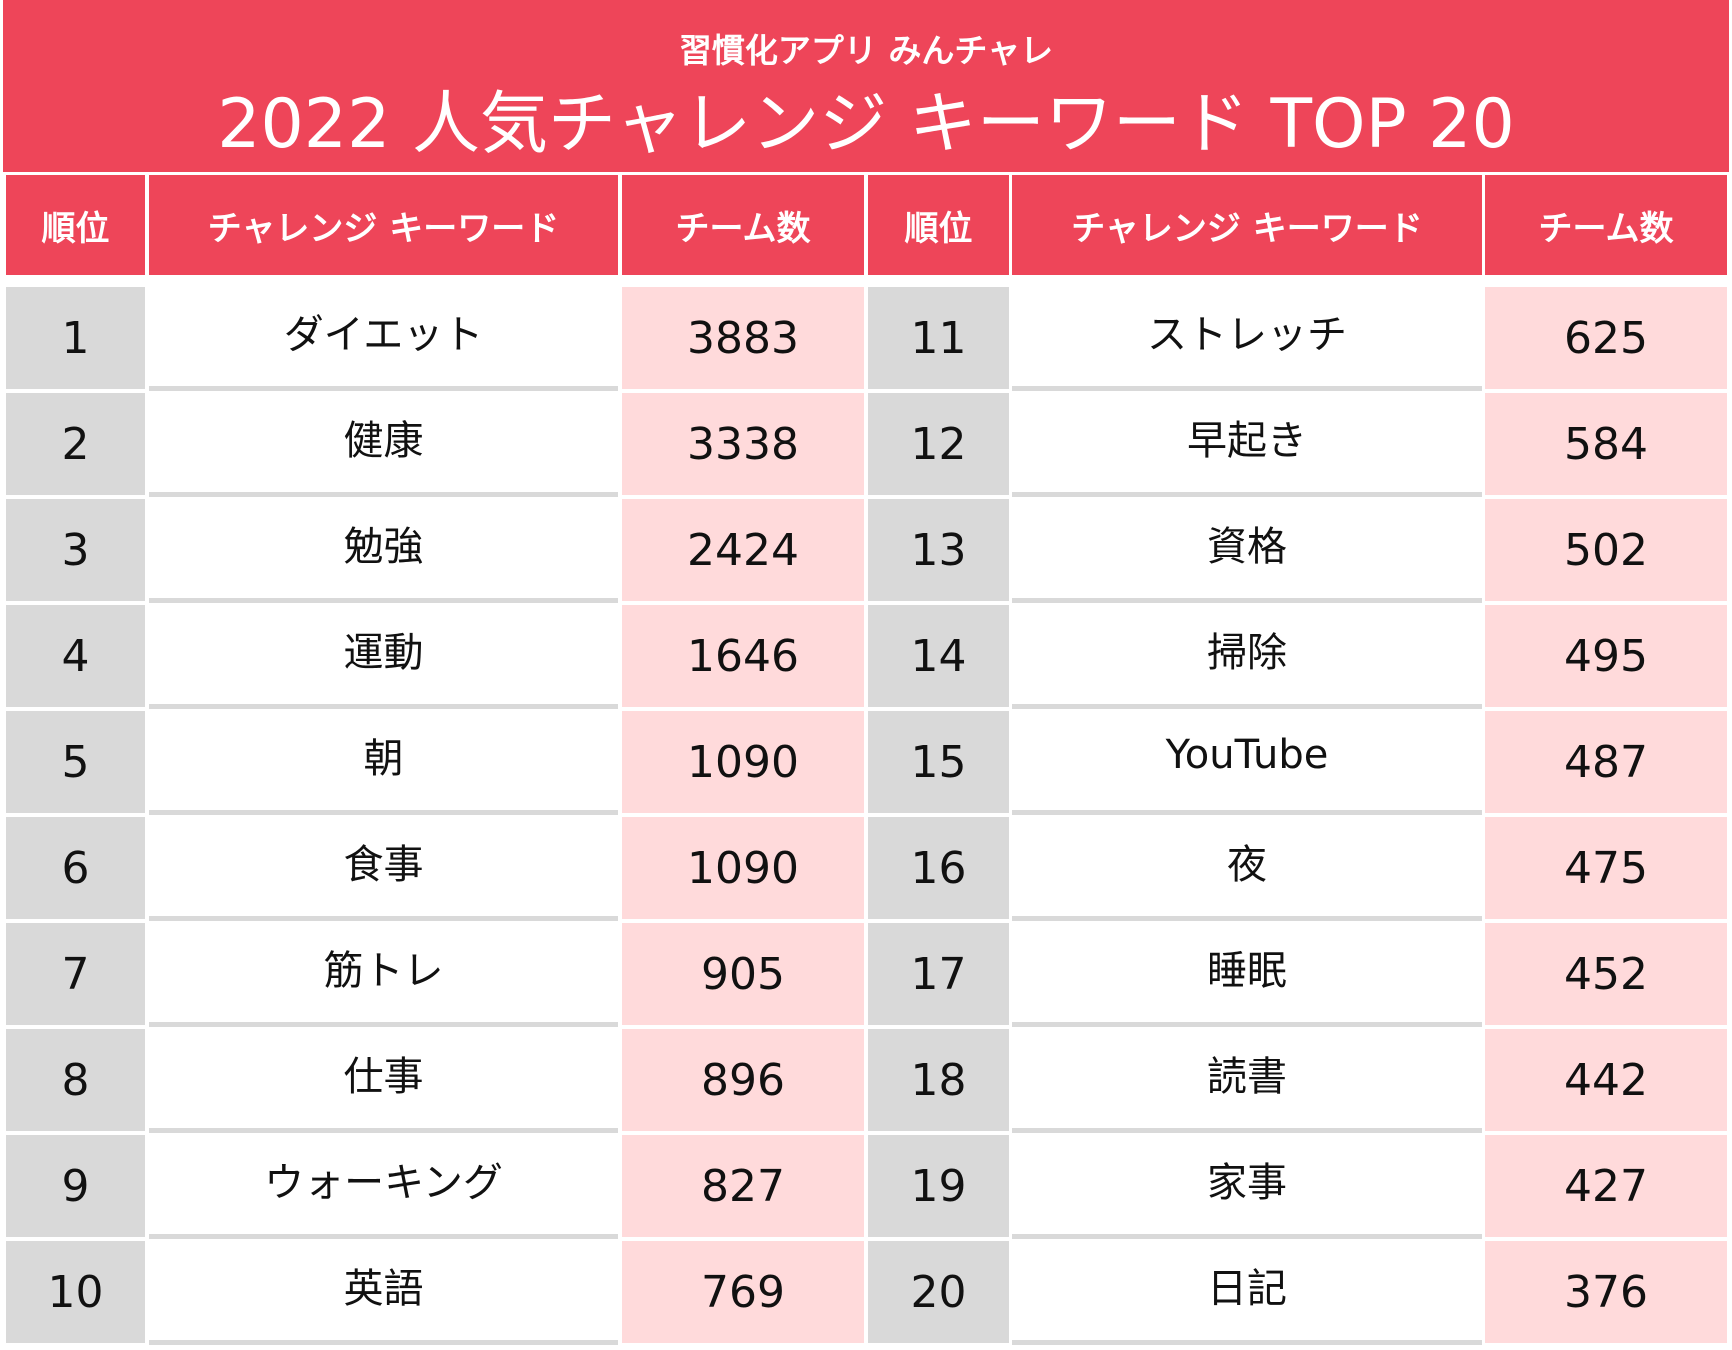 This screenshot has width=1732, height=1350. What do you see at coordinates (75, 1292) in the screenshot?
I see `rank-cell: 10` at bounding box center [75, 1292].